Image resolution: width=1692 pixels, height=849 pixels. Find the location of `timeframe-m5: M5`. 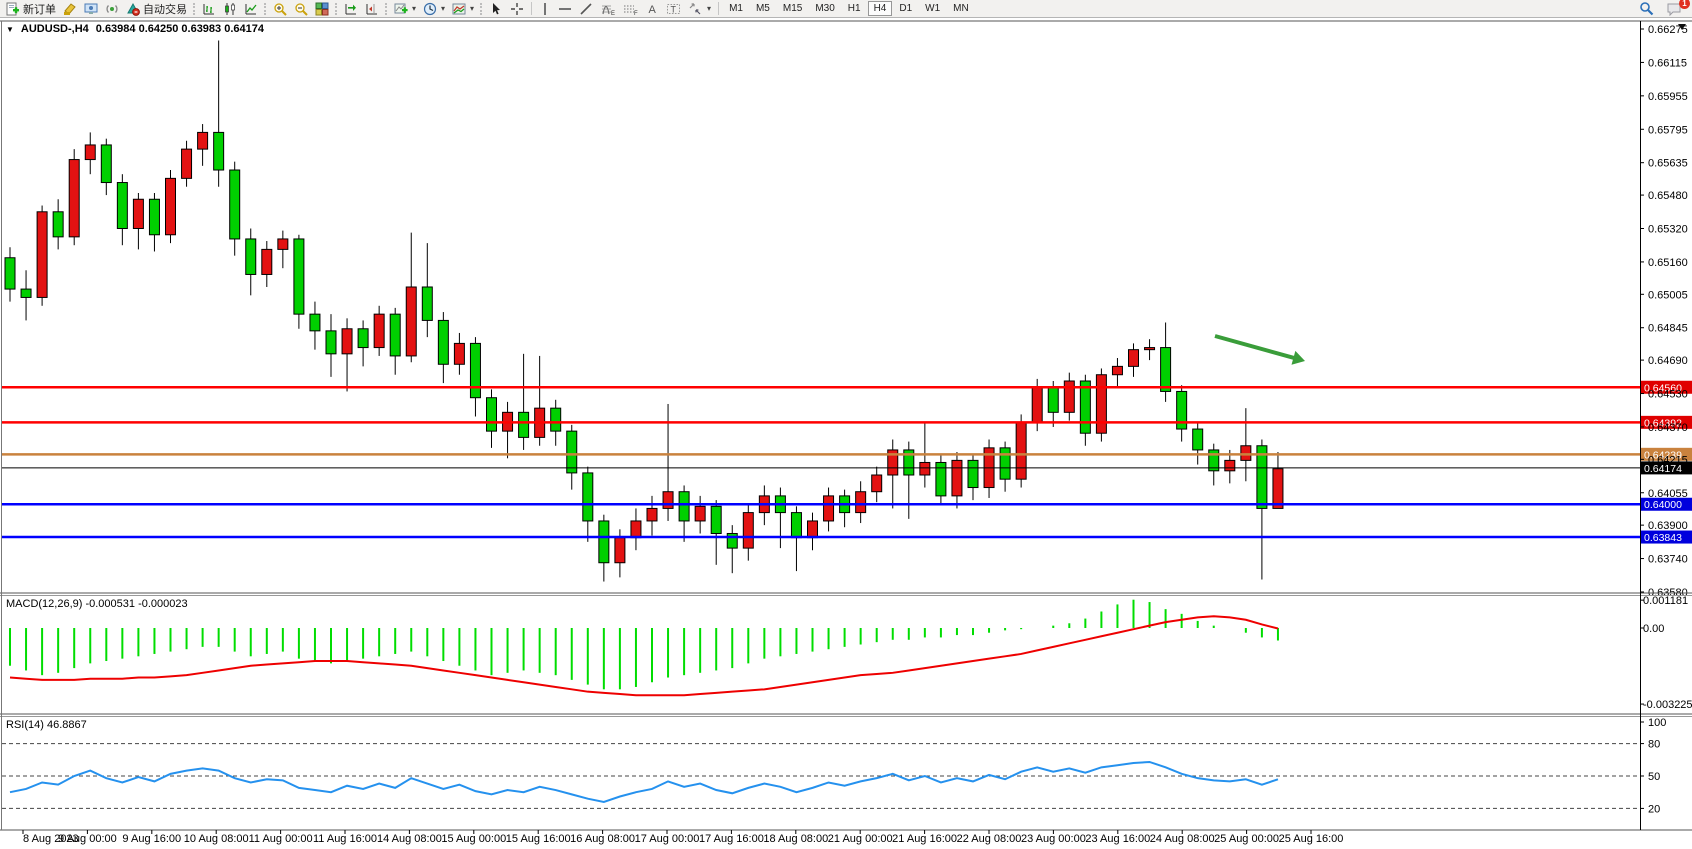

timeframe-m5: M5 is located at coordinates (762, 8).